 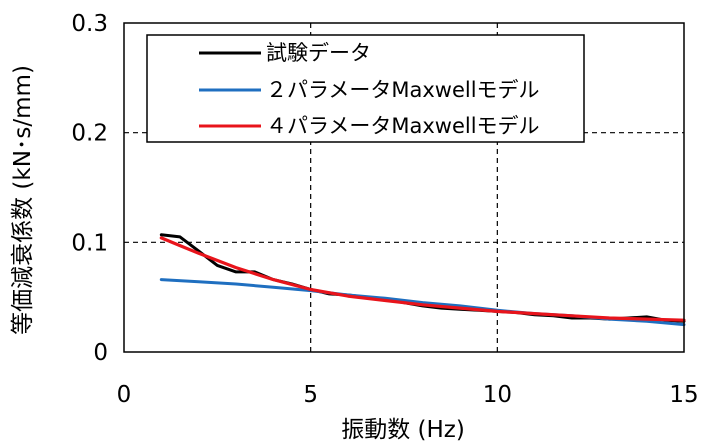 What do you see at coordinates (310, 395) in the screenshot?
I see `x-tick-label: 5` at bounding box center [310, 395].